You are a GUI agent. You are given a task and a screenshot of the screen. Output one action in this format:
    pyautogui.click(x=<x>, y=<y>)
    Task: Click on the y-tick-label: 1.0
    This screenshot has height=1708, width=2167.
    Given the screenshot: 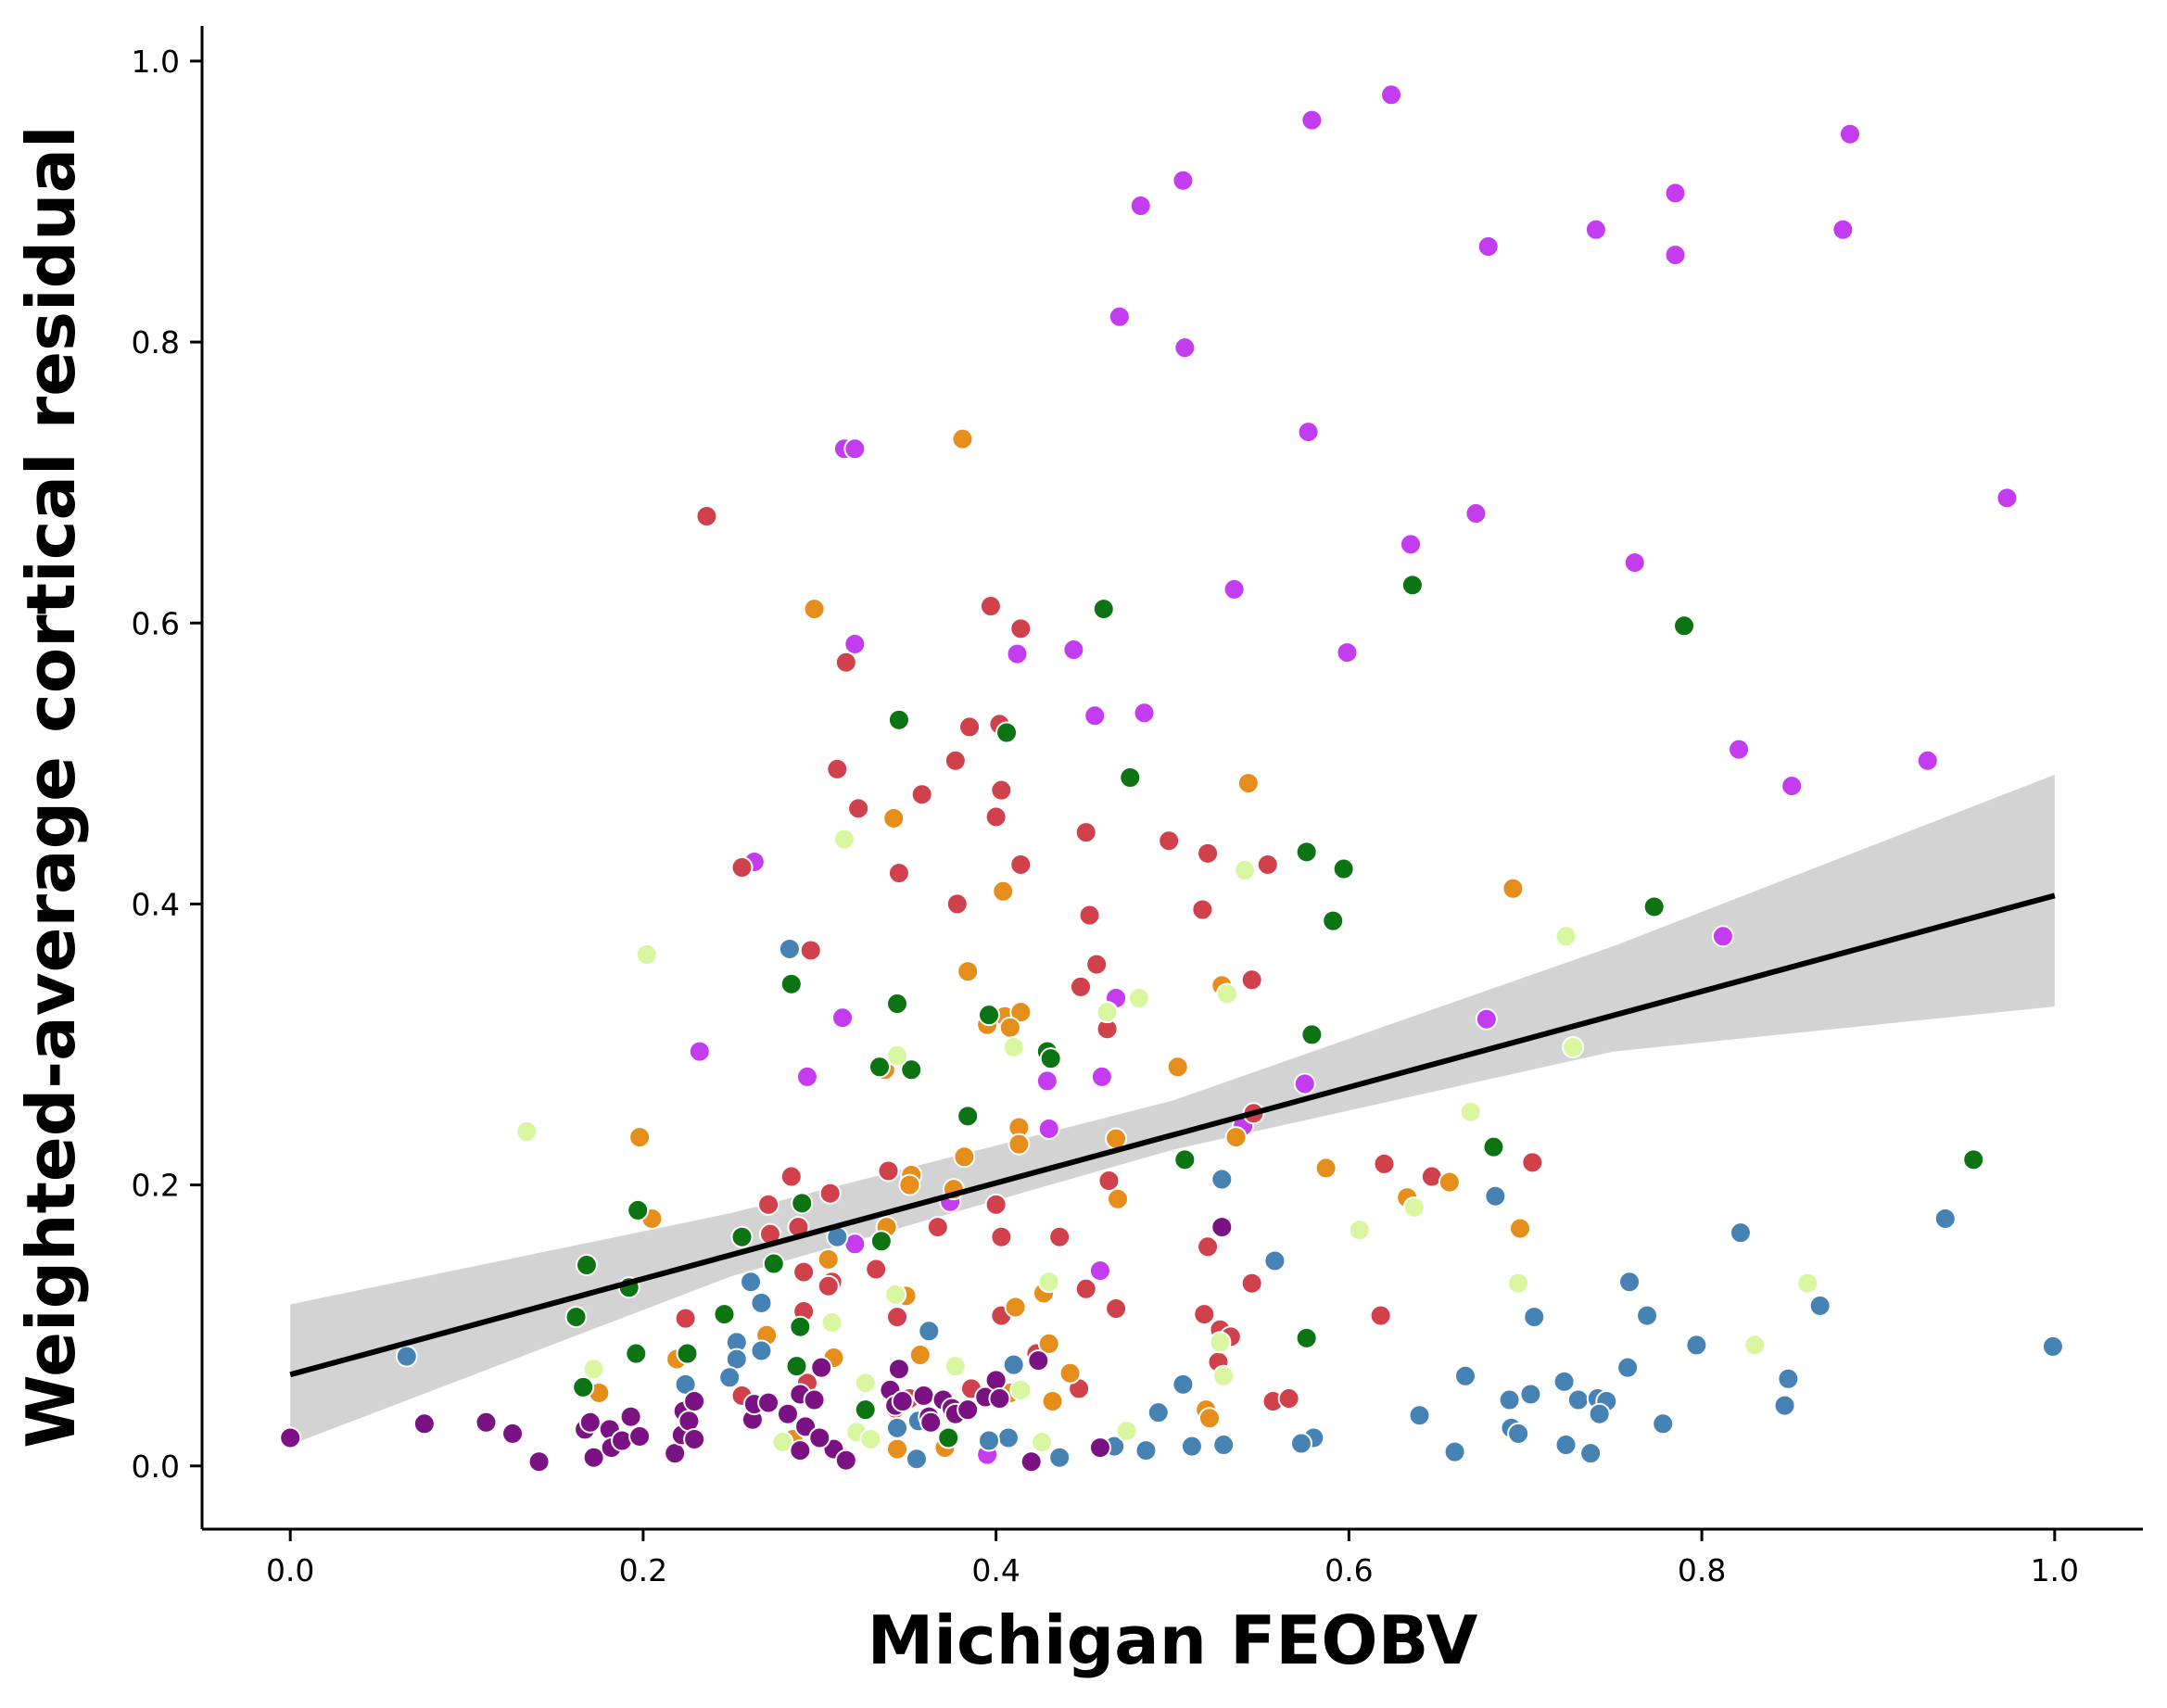 What is the action you would take?
    pyautogui.click(x=156, y=62)
    